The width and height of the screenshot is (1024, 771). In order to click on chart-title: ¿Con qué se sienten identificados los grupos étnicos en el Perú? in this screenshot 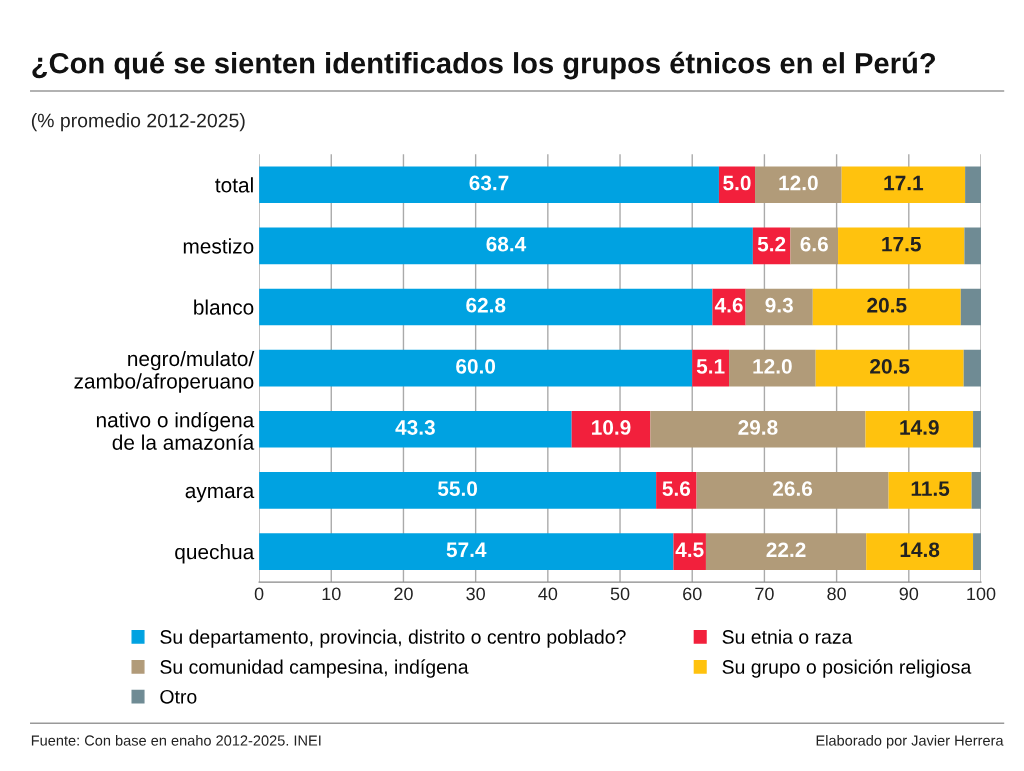, I will do `click(483, 65)`.